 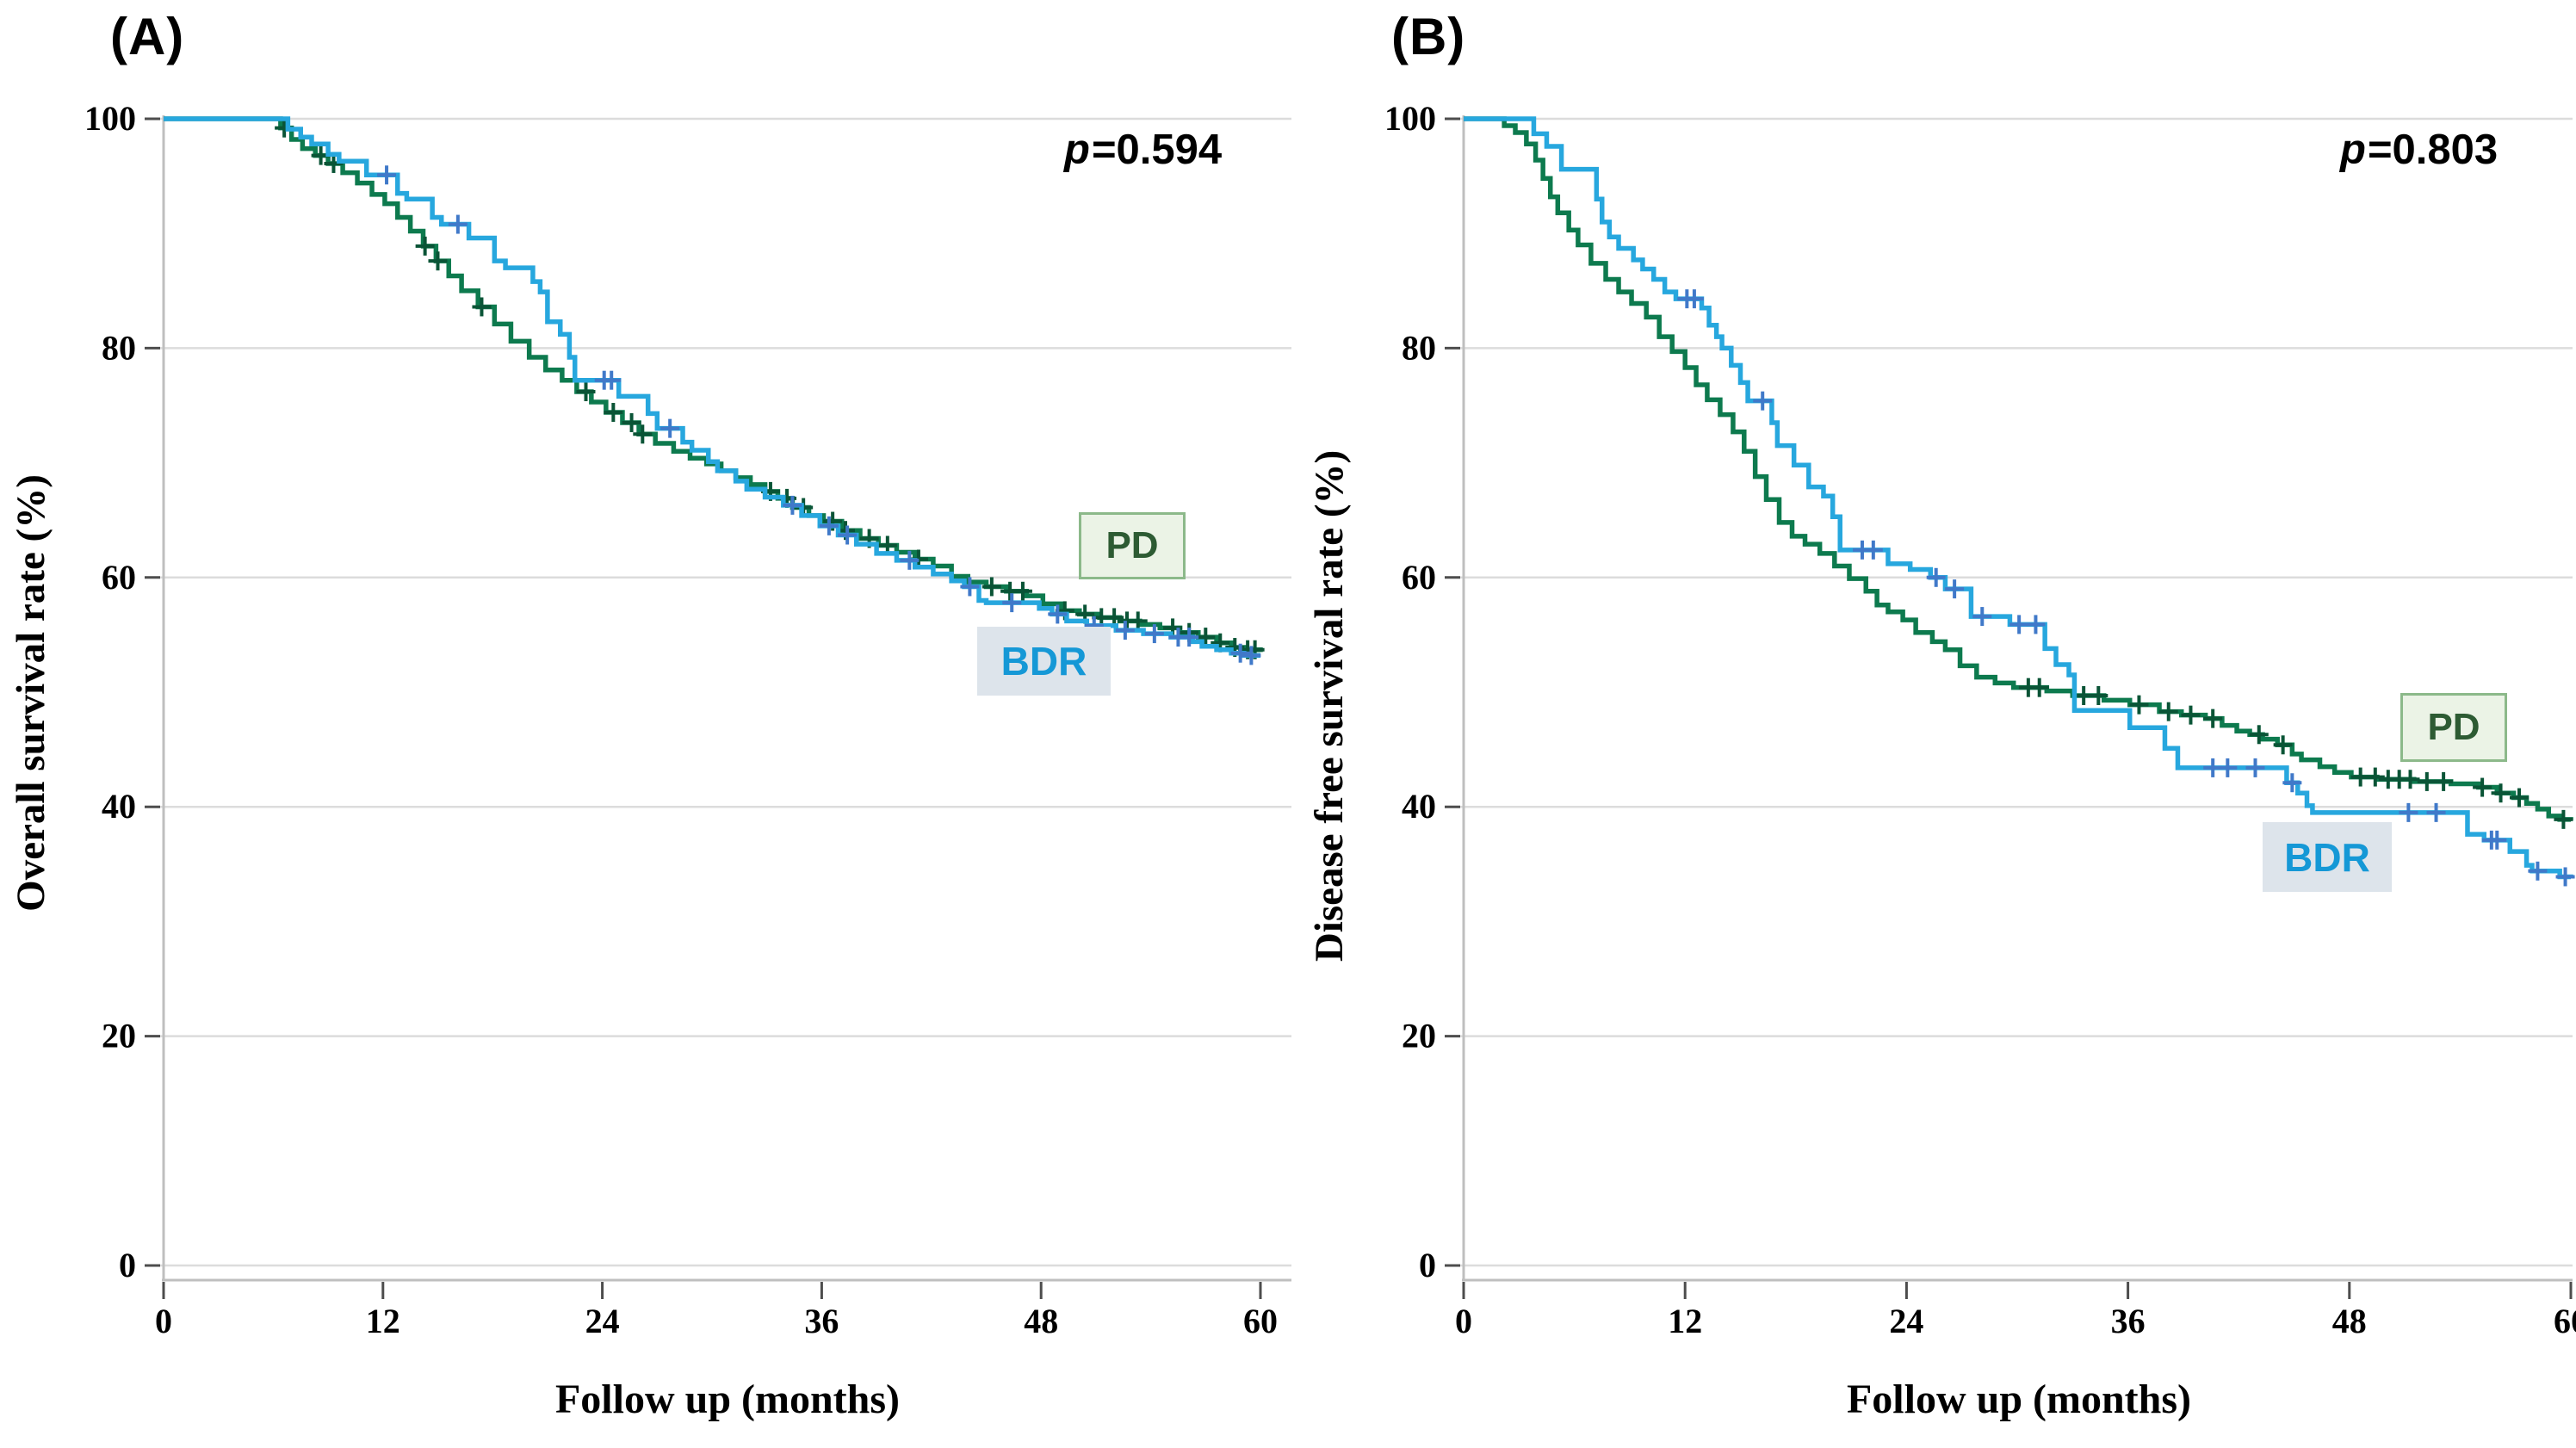 I want to click on panel-a-p-value: p=0.594, so click(x=1143, y=150).